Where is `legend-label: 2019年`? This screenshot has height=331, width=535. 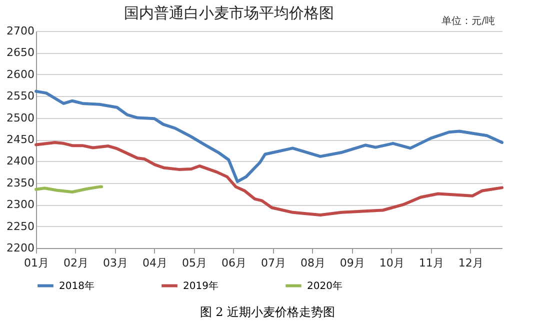
legend-label: 2019年 is located at coordinates (200, 286).